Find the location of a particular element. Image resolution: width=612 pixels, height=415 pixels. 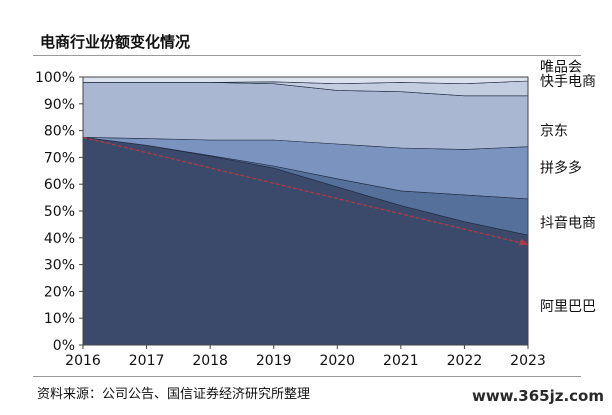

y-tick-label: 80% is located at coordinates (59, 132).